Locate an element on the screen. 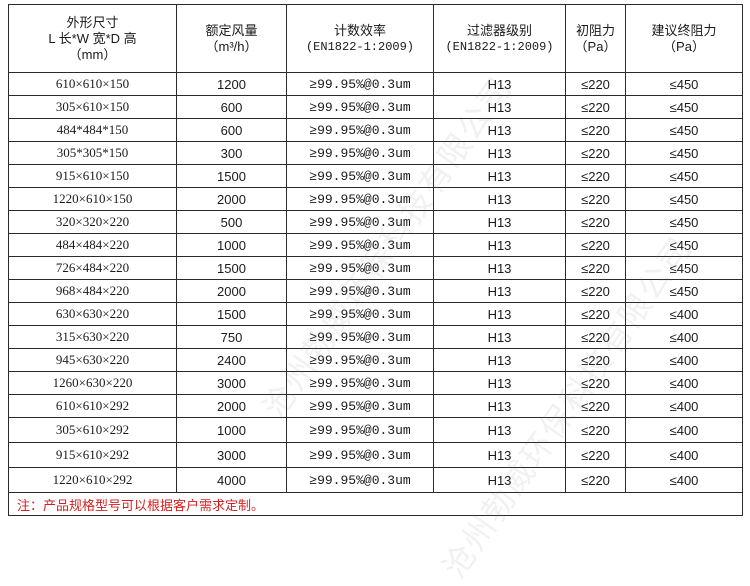  table-row: 305*305*150 300 ≥99.95%@0.3um H13 ≤220 ≤450 is located at coordinates (375, 153).